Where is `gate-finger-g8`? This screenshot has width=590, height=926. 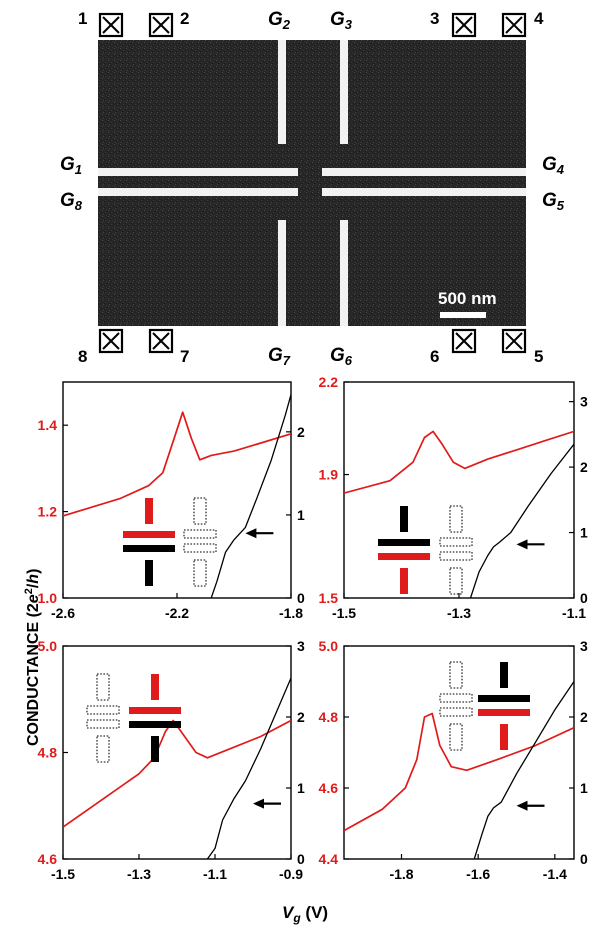
gate-finger-g8 is located at coordinates (198, 192).